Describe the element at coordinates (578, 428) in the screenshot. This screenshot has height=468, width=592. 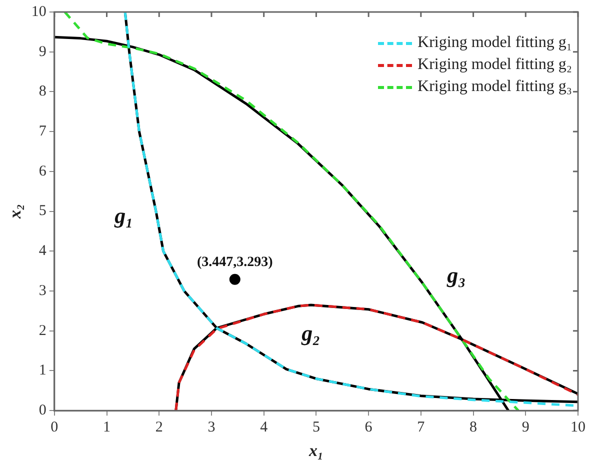
I see `x-tick-label: 10` at that location.